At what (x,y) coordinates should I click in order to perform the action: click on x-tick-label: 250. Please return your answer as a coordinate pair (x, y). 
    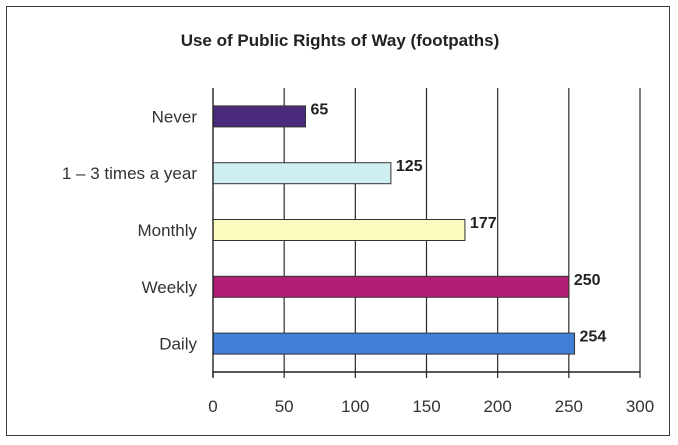
    Looking at the image, I should click on (569, 406).